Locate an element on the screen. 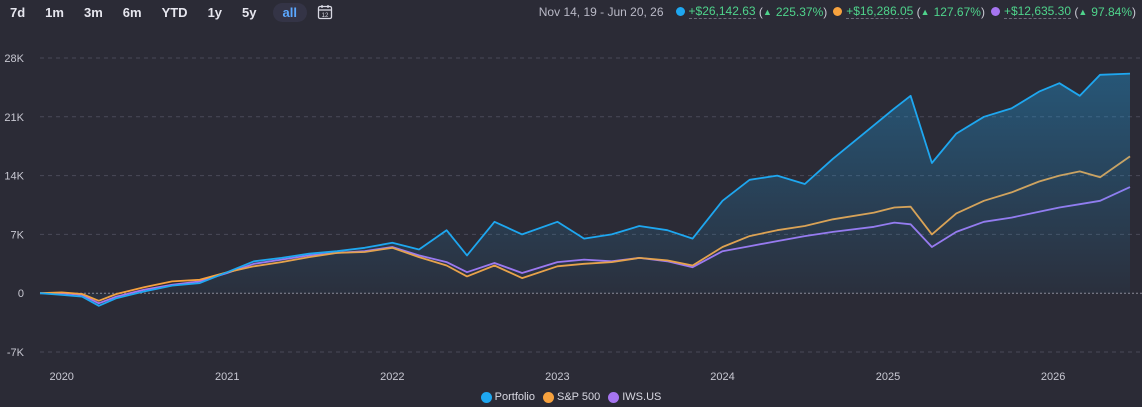 The image size is (1142, 407). y-tick-label: 21K is located at coordinates (14, 118).